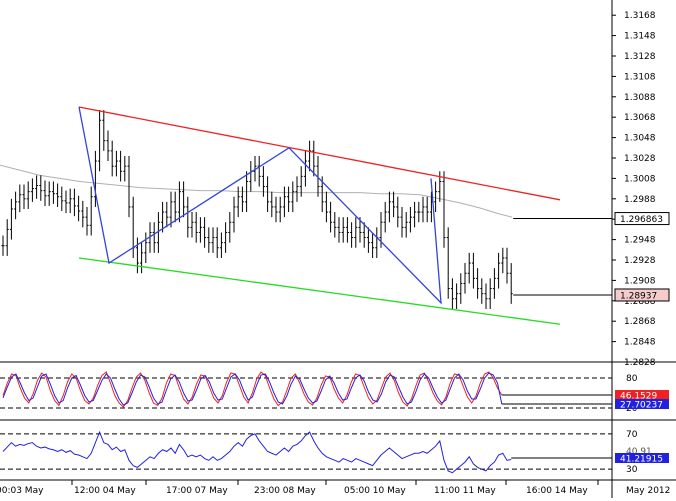  I want to click on stochastic-level-label: 80, so click(632, 379).